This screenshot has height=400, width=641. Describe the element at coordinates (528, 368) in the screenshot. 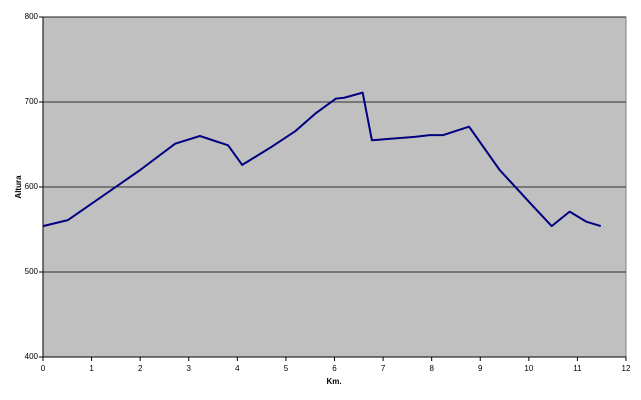

I see `x-tick-label: 10` at that location.